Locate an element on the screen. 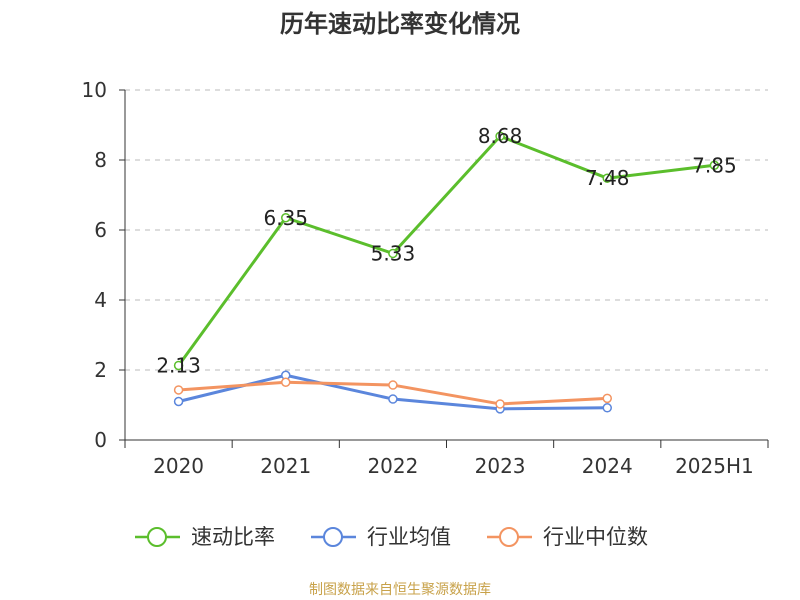 The height and width of the screenshot is (600, 800). chart-title: 历年速动比率变化情况 is located at coordinates (400, 24).